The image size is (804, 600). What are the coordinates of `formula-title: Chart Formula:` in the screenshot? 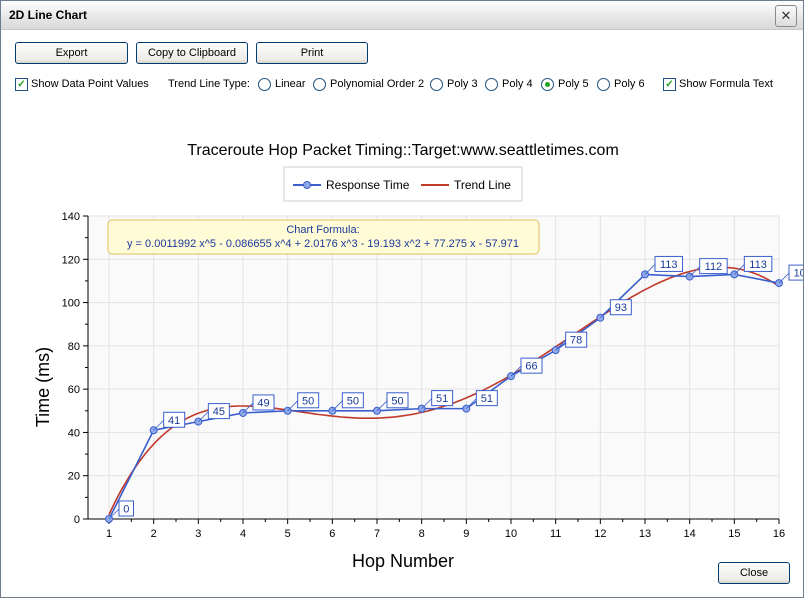 It's located at (322, 230).